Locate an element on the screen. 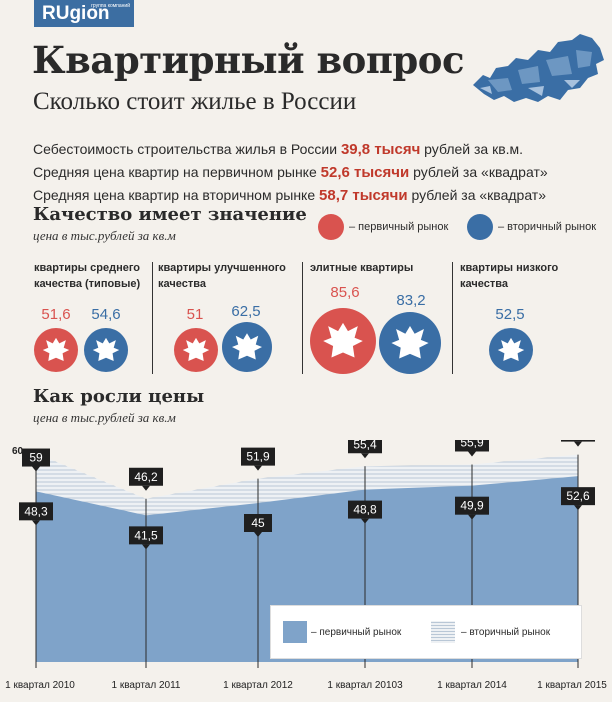  x-tick-label: 1 квартал 2014 is located at coordinates (472, 685).